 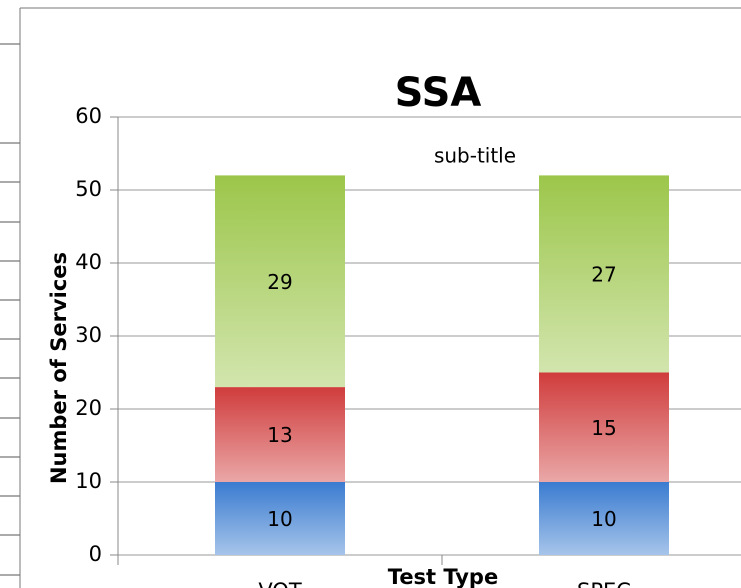 What do you see at coordinates (10, 309) in the screenshot?
I see `sheet-lines` at bounding box center [10, 309].